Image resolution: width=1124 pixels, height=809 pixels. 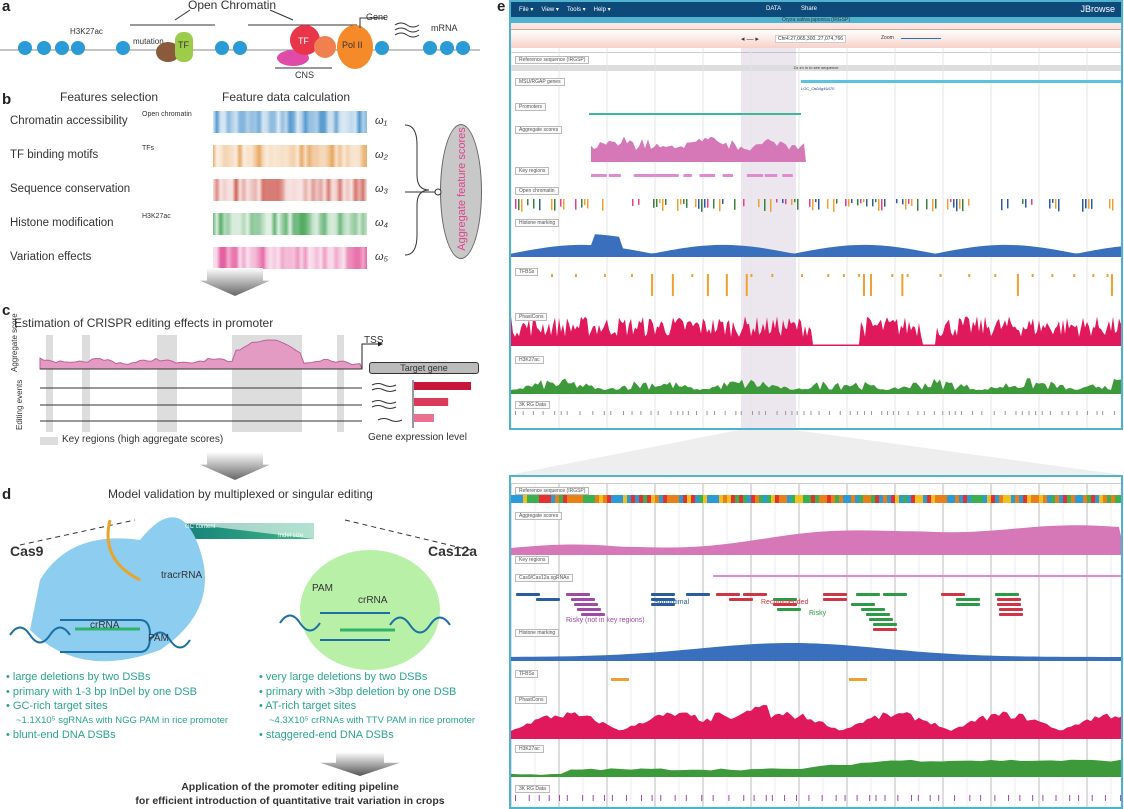 I want to click on aggregate-scores-label: Aggregate feature scores, so click(x=462, y=189).